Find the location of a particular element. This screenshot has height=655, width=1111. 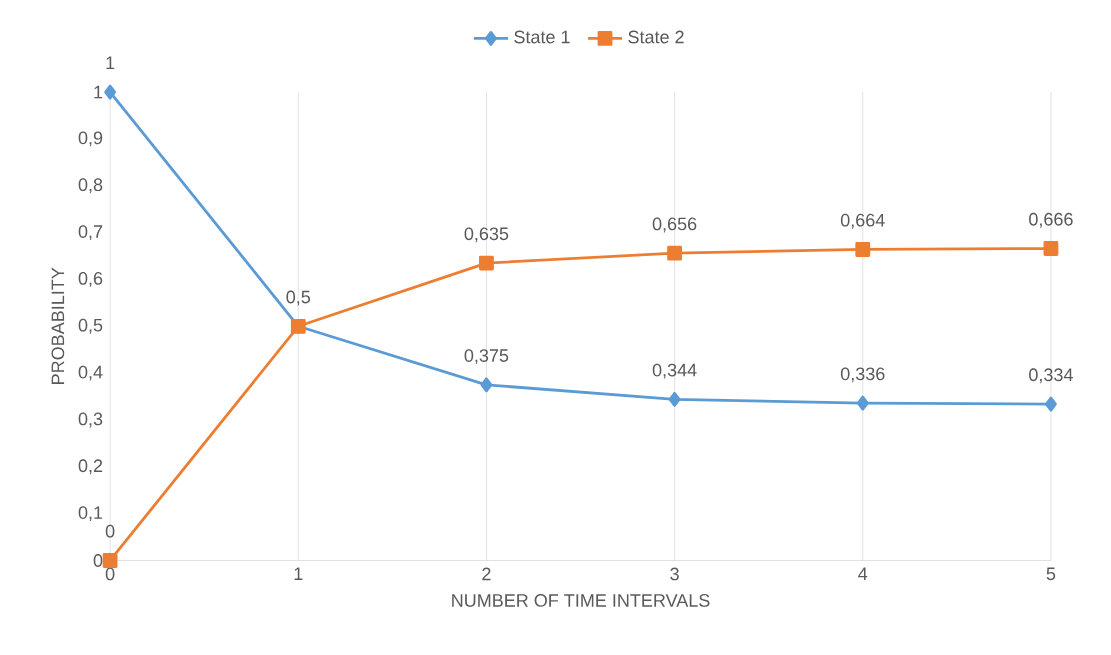

data-label: 0,635 is located at coordinates (486, 235).